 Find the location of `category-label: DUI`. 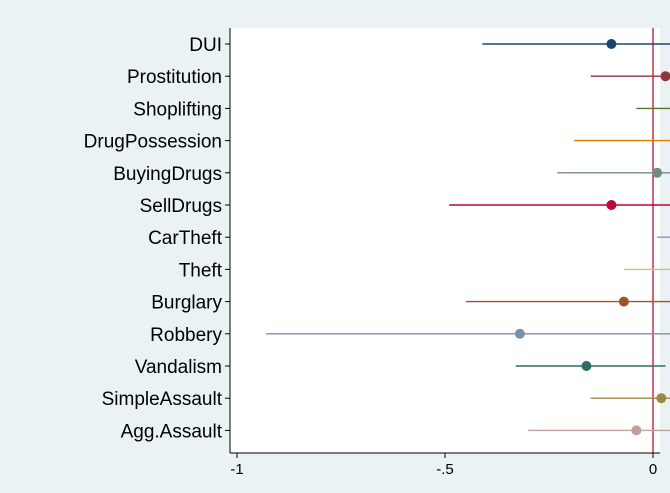

category-label: DUI is located at coordinates (205, 45).